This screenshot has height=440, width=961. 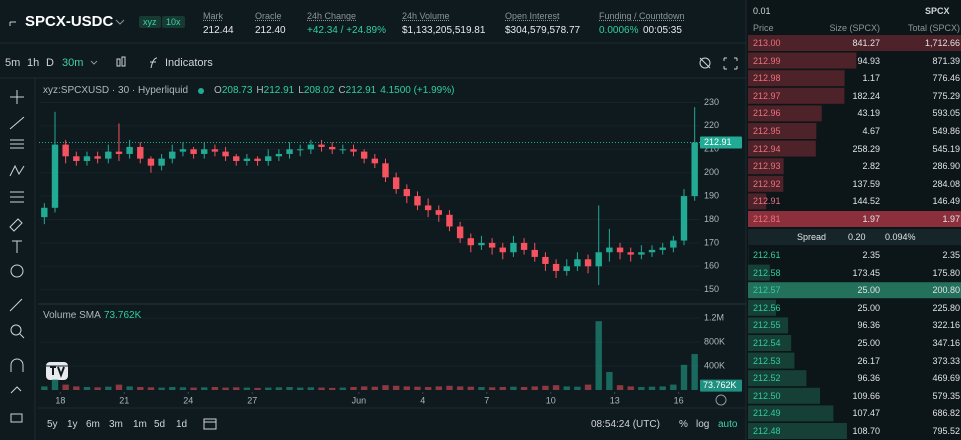 I want to click on book-price: 212.57, so click(x=767, y=290).